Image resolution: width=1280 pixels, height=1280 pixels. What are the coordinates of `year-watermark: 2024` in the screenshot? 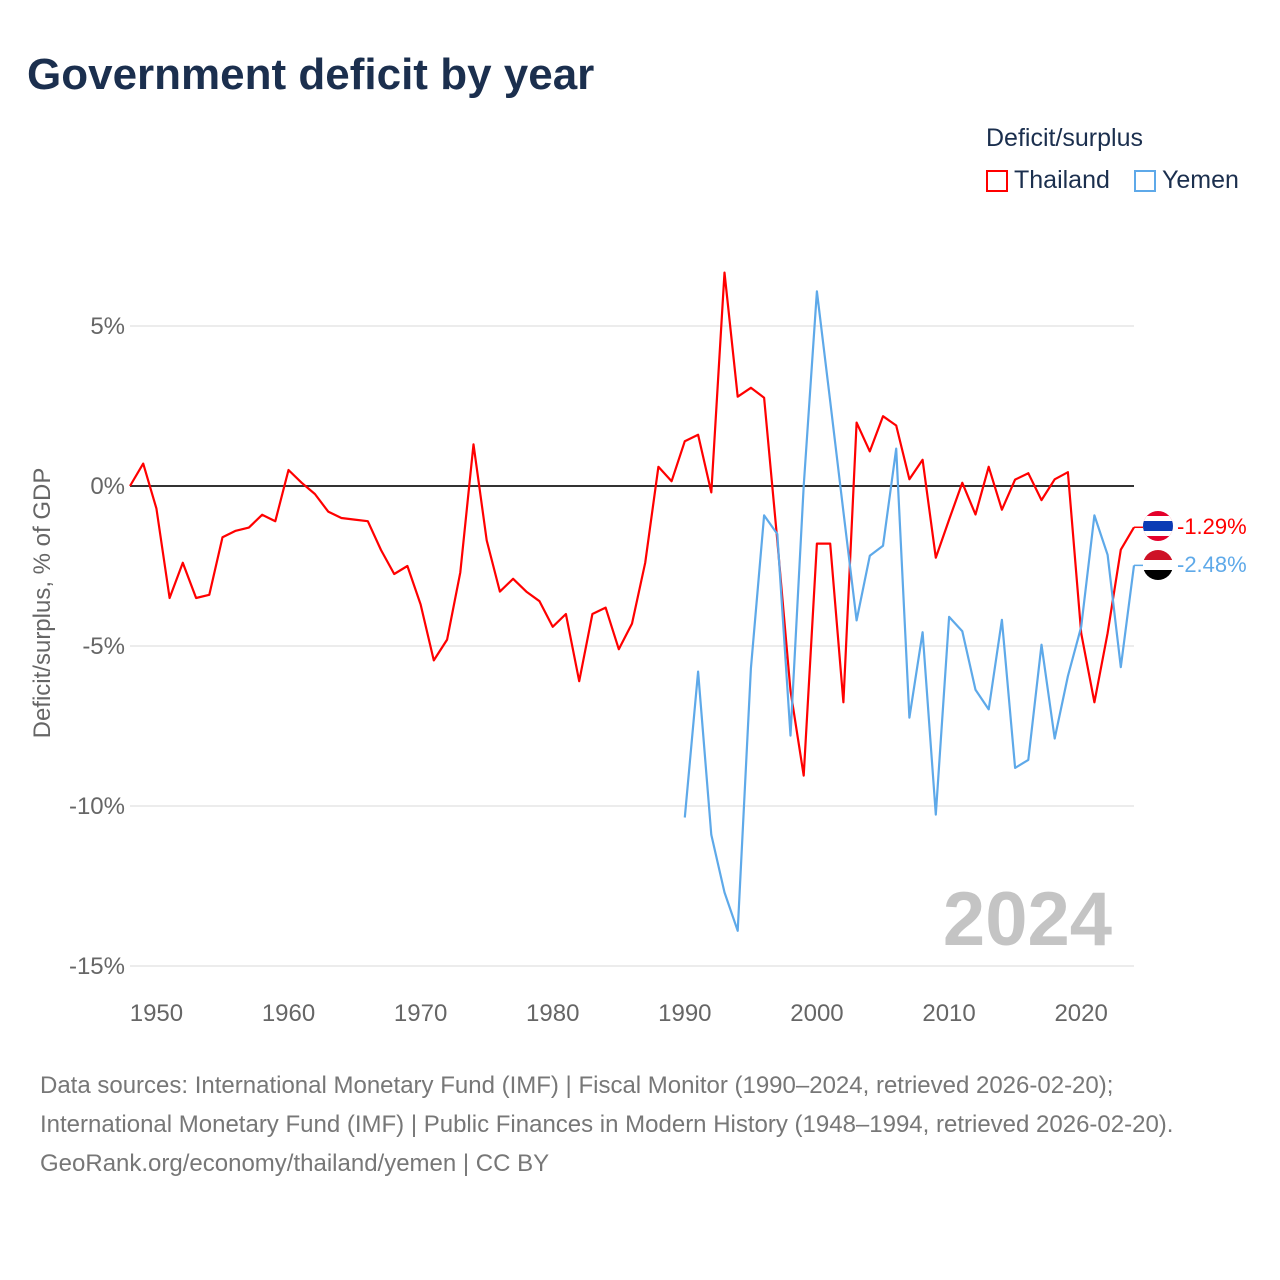 It's located at (1027, 919).